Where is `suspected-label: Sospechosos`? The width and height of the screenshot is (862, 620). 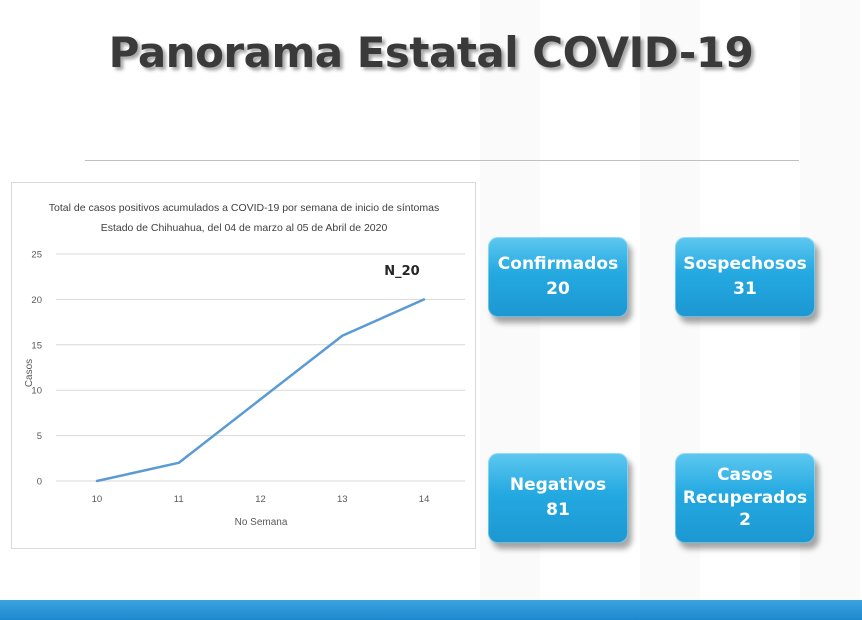 suspected-label: Sospechosos is located at coordinates (745, 264).